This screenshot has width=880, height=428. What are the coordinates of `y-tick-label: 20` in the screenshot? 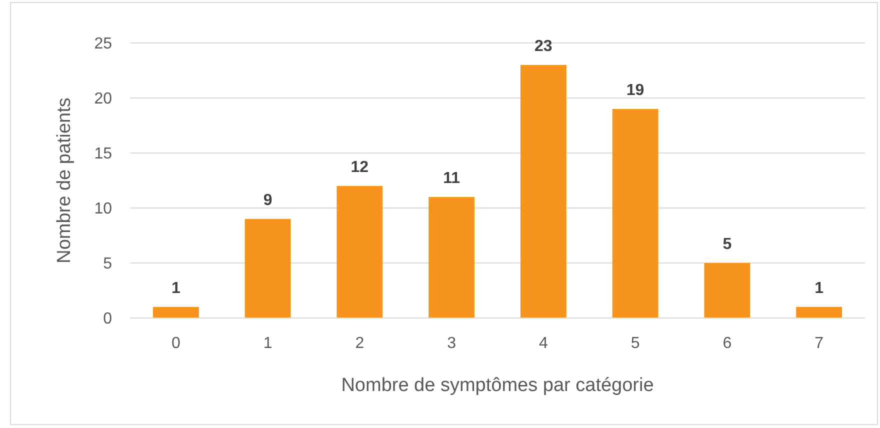 It's located at (103, 99).